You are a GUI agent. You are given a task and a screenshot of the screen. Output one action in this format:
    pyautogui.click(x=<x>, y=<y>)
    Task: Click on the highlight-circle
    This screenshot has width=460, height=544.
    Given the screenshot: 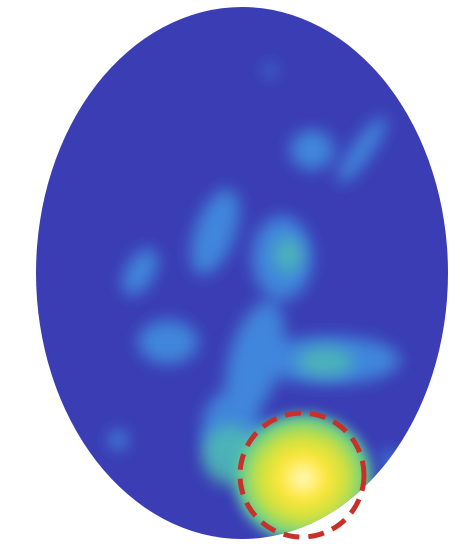 What is the action you would take?
    pyautogui.click(x=302, y=475)
    